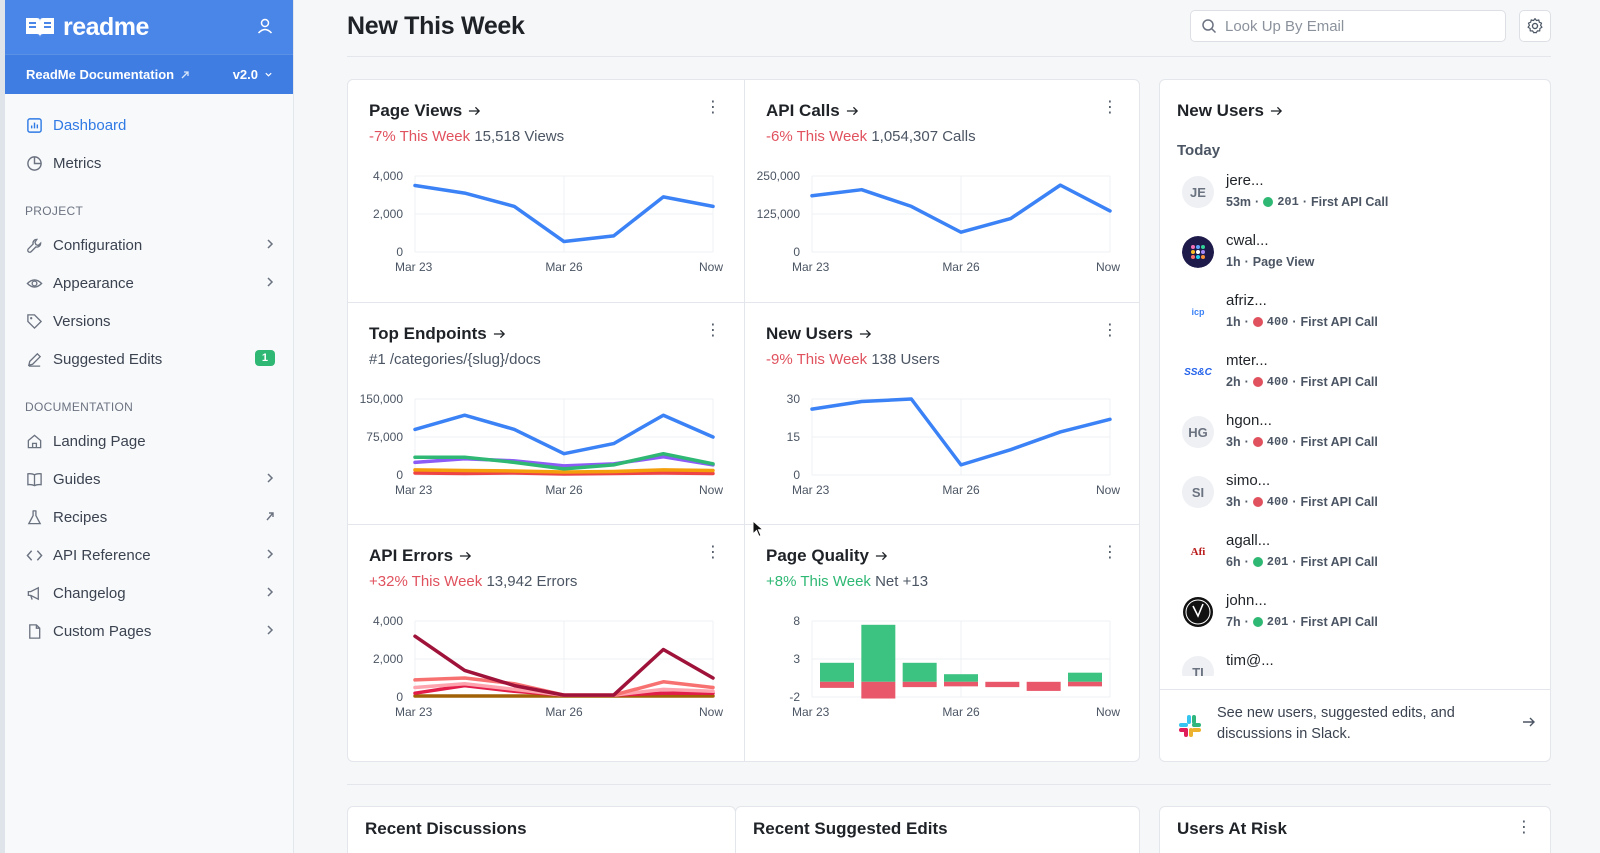 This screenshot has width=1600, height=853. Describe the element at coordinates (34, 283) in the screenshot. I see `eye-icon` at that location.